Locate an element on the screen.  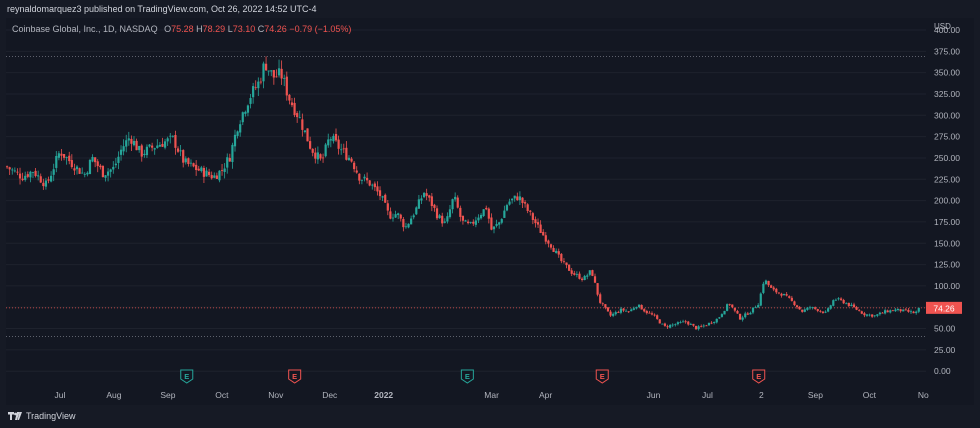
time-tick-label: 2022 is located at coordinates (383, 395).